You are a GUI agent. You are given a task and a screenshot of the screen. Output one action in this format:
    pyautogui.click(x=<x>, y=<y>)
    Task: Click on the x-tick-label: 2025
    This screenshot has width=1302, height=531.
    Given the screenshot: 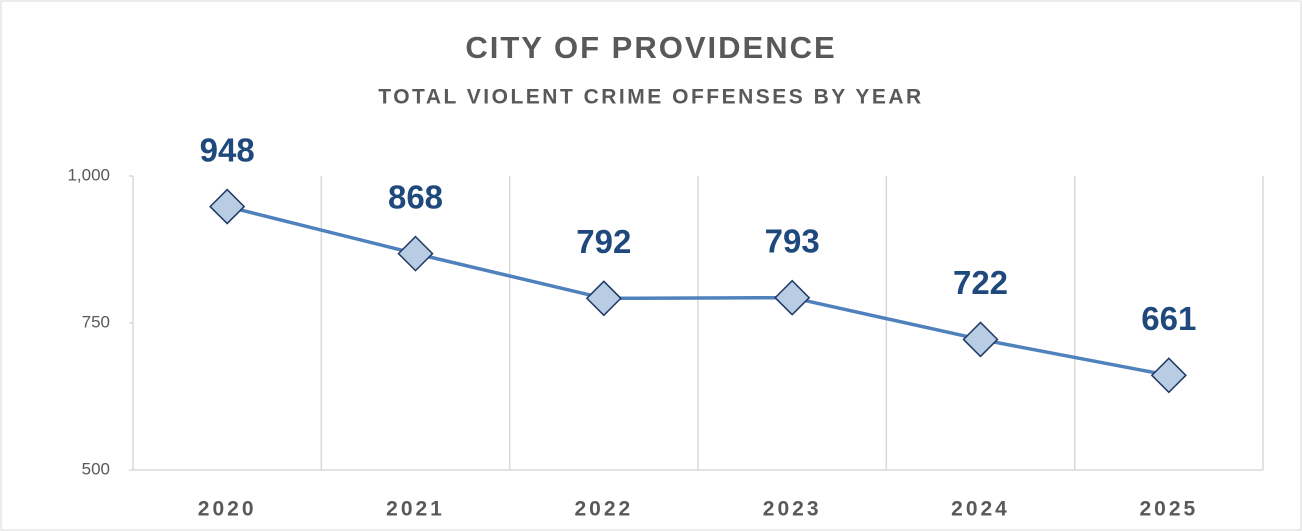 What is the action you would take?
    pyautogui.click(x=1168, y=509)
    